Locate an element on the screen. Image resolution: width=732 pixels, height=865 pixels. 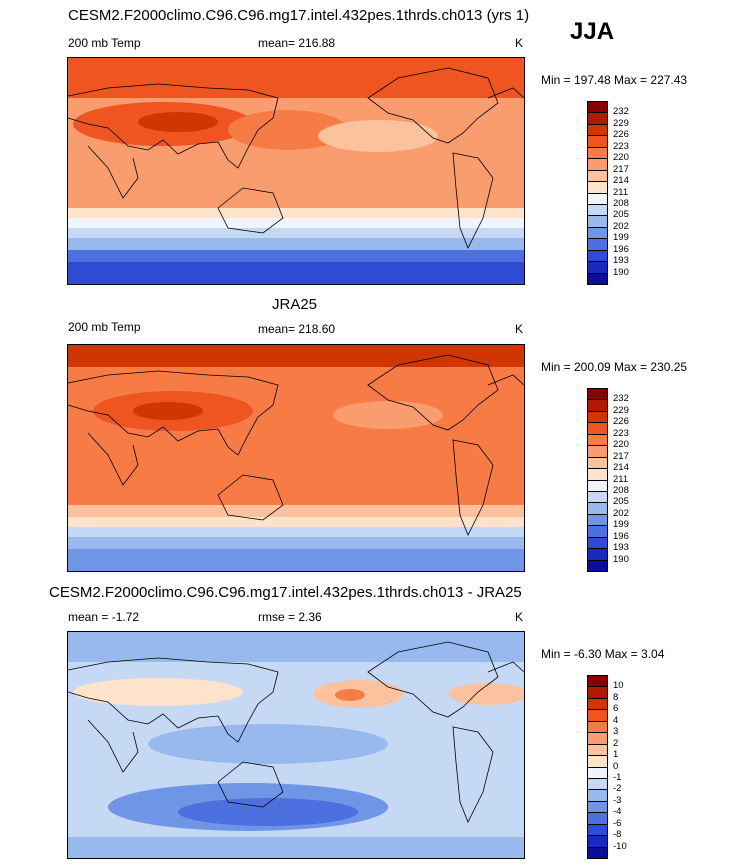
panel3-units-label: K is located at coordinates (519, 617).